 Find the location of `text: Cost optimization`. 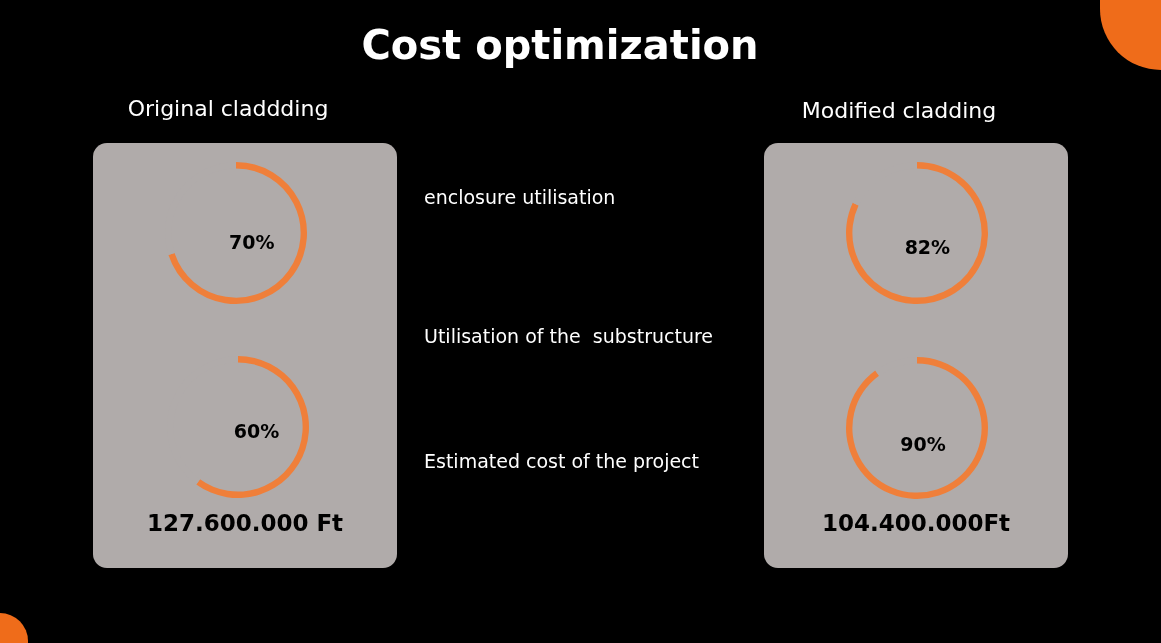

text: Cost optimization is located at coordinates (560, 45).